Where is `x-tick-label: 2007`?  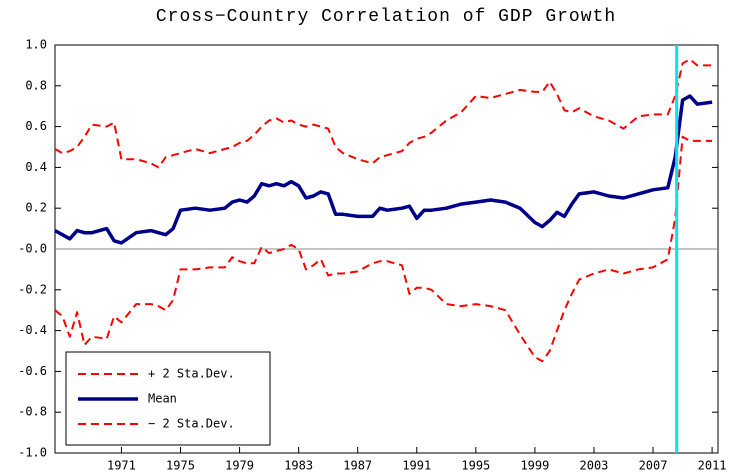
x-tick-label: 2007 is located at coordinates (653, 466).